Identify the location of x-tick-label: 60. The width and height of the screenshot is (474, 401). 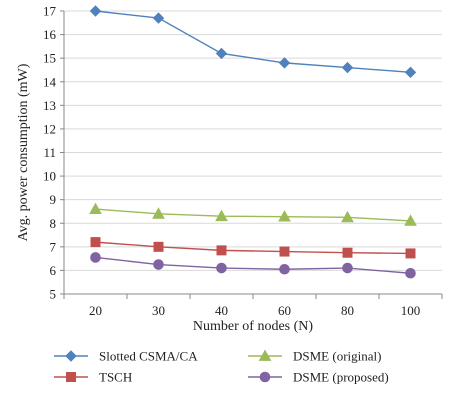
(284, 310).